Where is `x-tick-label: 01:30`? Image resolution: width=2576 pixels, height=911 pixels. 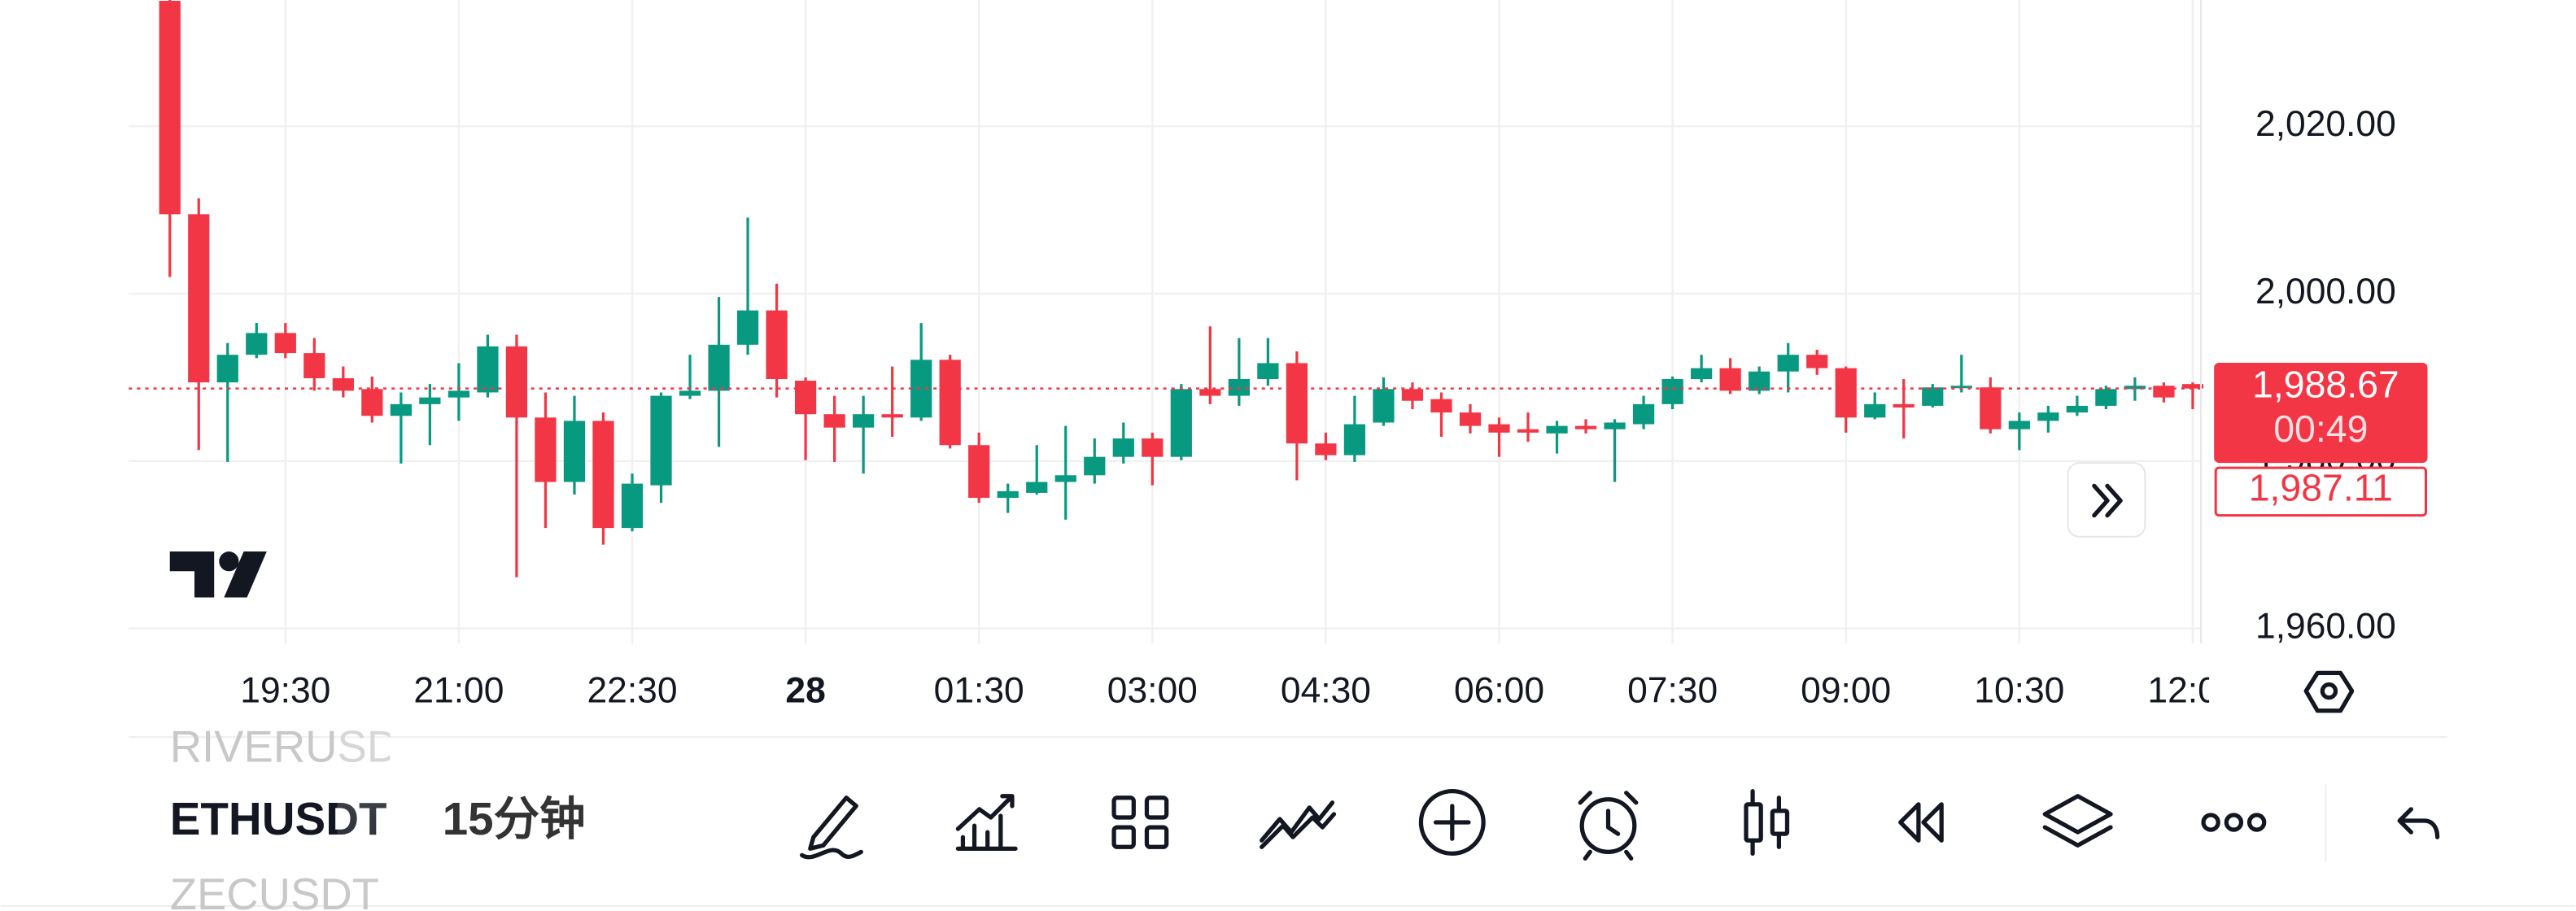 x-tick-label: 01:30 is located at coordinates (979, 690).